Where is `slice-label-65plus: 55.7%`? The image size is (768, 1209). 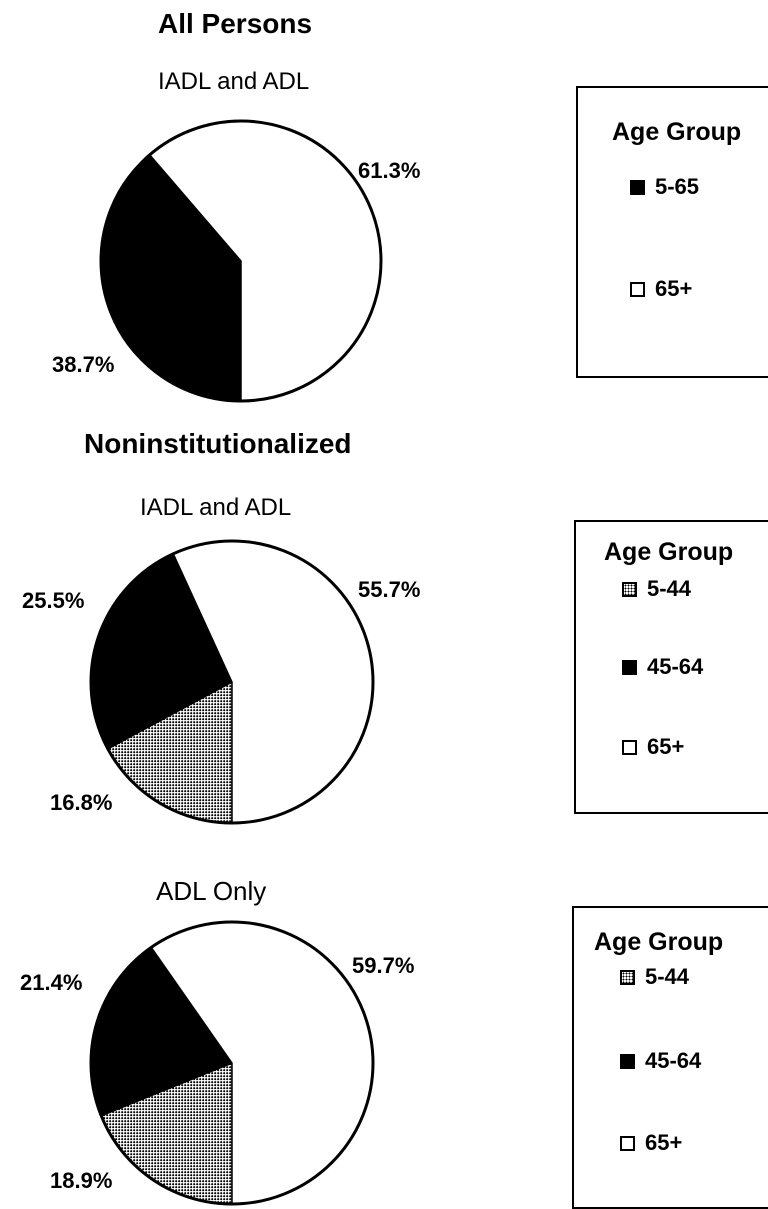 slice-label-65plus: 55.7% is located at coordinates (389, 589).